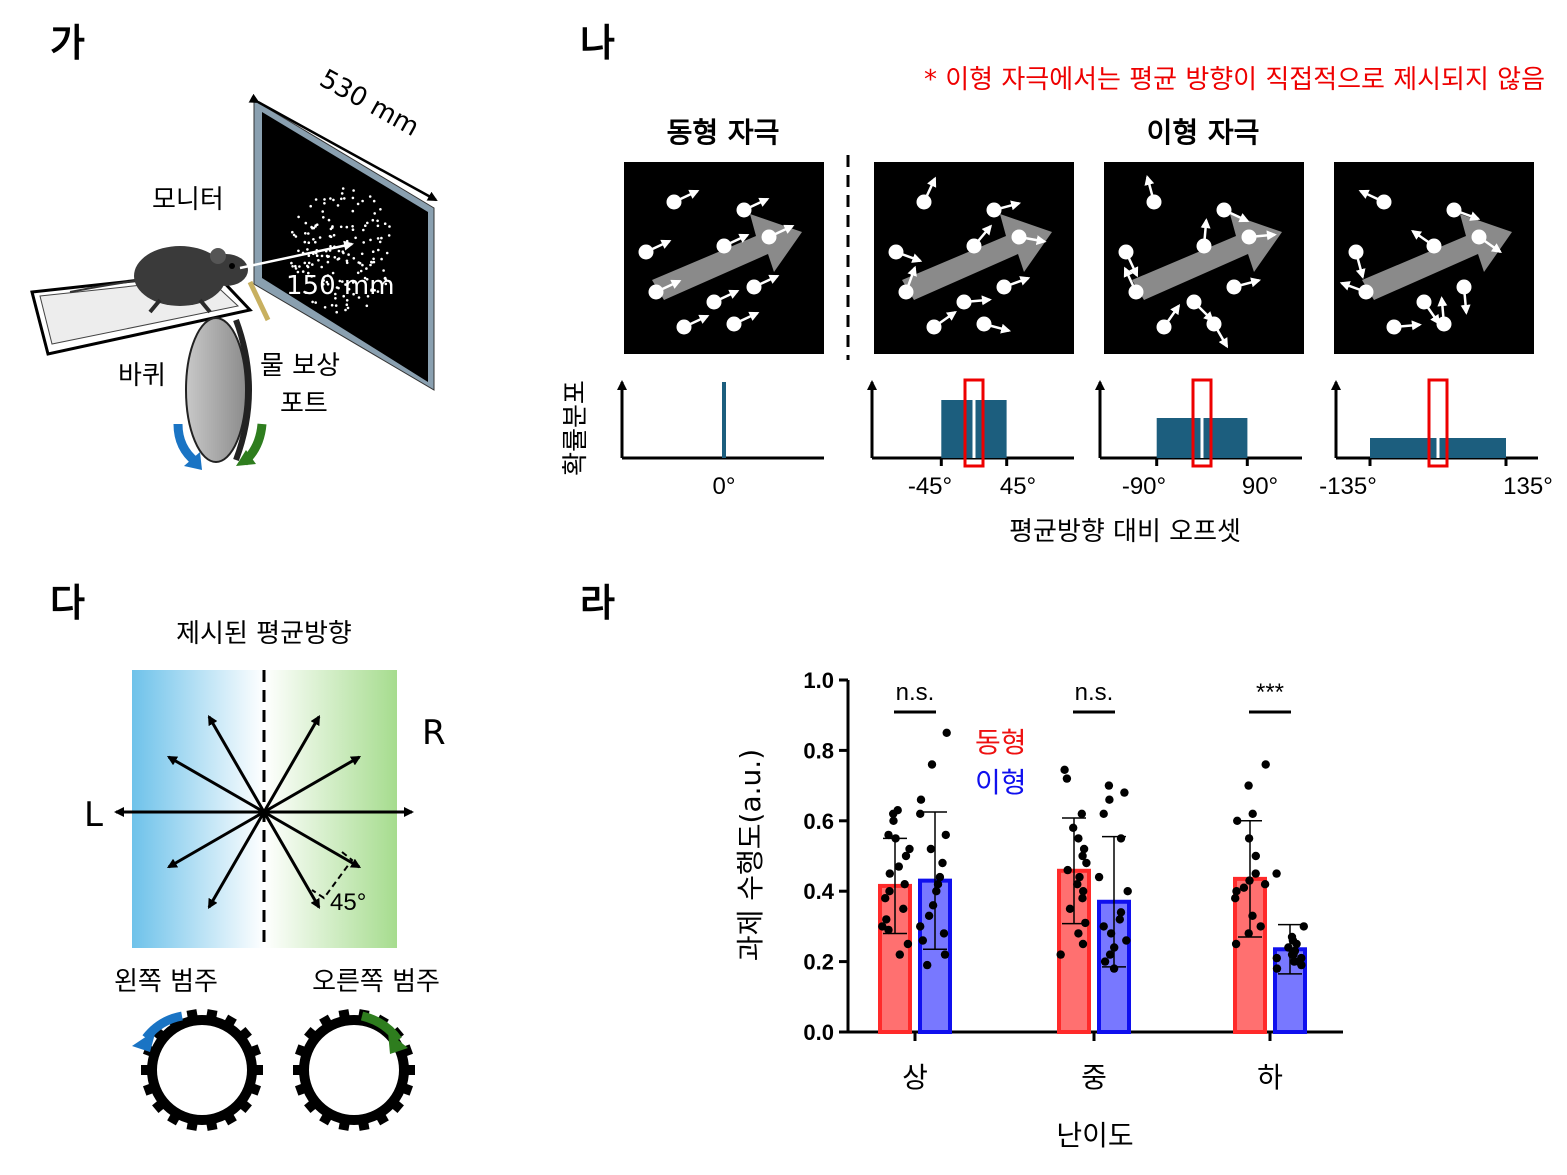  I want to click on mean-exclusion-box, so click(1202, 423).